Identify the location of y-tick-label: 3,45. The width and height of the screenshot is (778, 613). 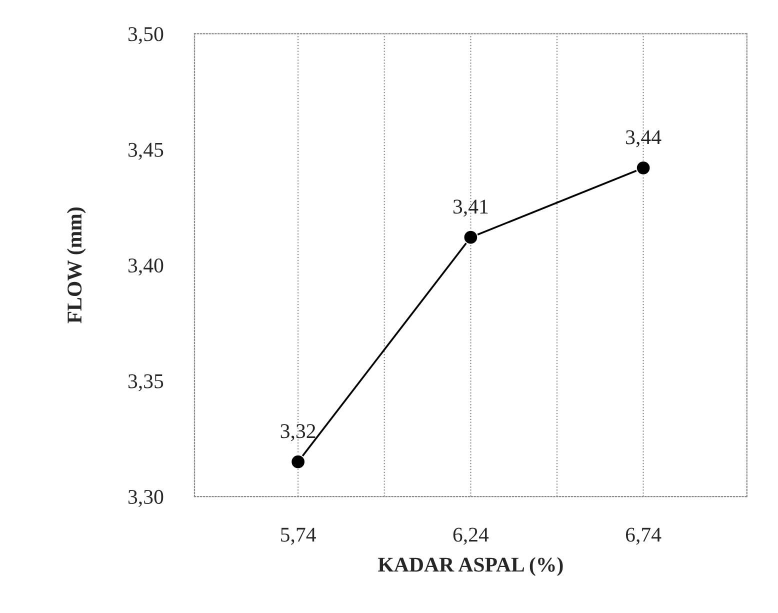
(146, 151).